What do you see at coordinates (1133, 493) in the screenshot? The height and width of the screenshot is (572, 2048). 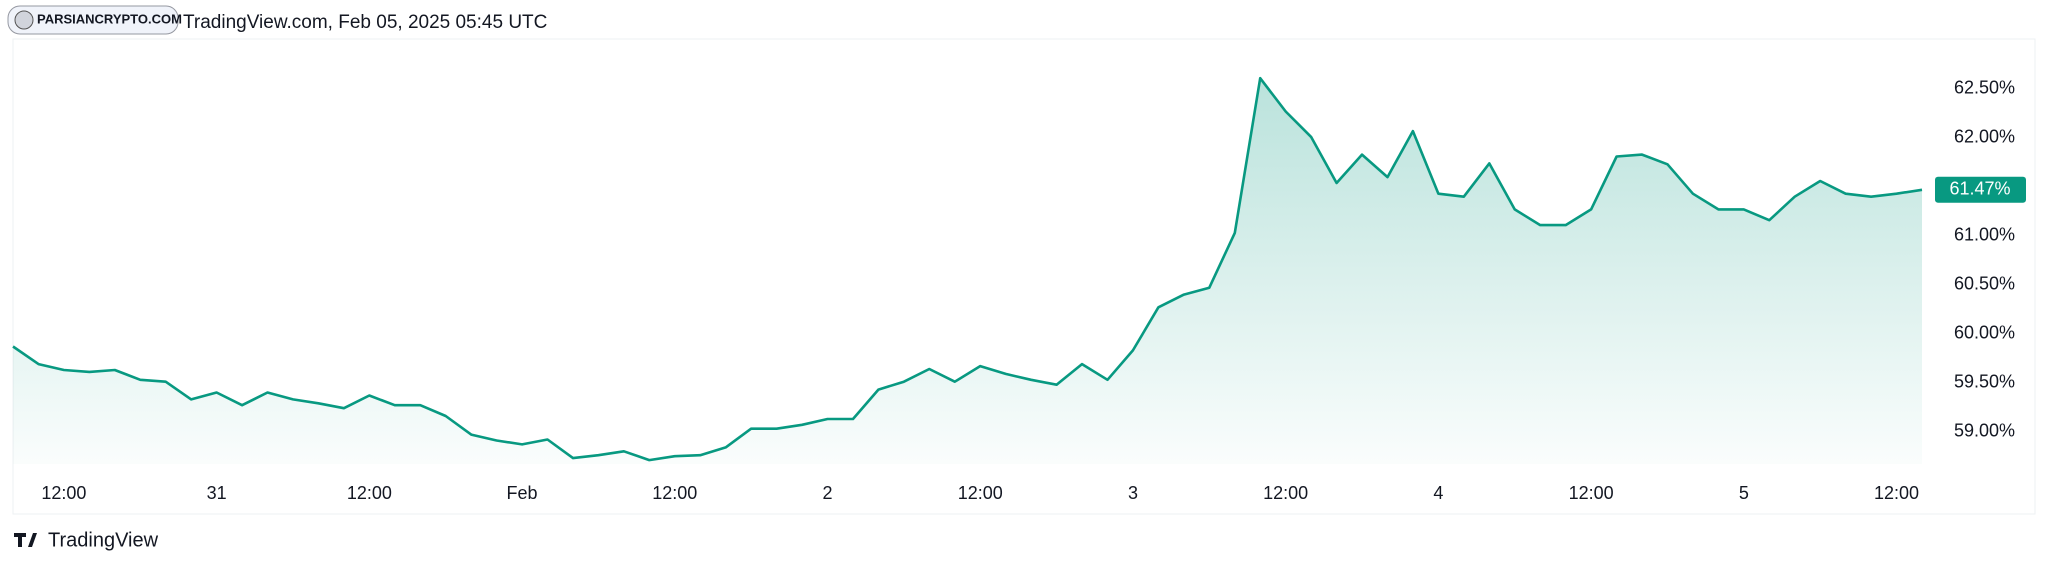 I see `x-tick-label: 3` at bounding box center [1133, 493].